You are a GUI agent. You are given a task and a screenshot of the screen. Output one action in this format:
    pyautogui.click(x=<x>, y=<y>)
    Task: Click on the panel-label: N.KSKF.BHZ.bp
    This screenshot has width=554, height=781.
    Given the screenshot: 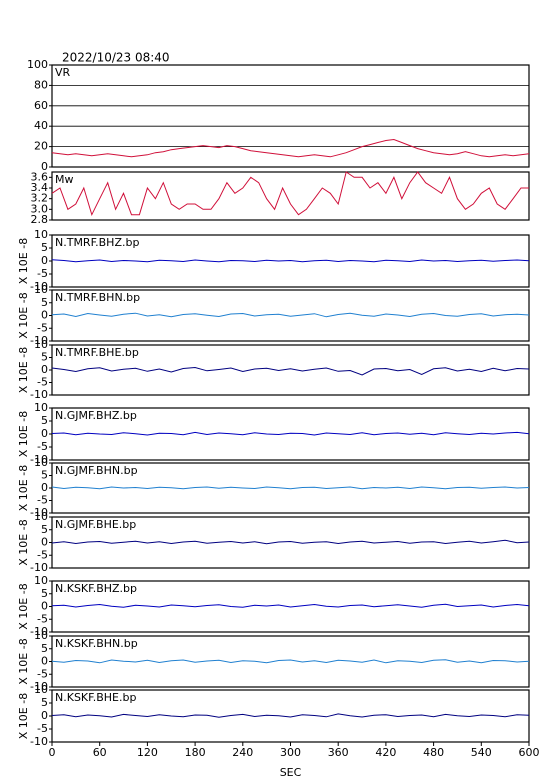 What is the action you would take?
    pyautogui.click(x=96, y=588)
    